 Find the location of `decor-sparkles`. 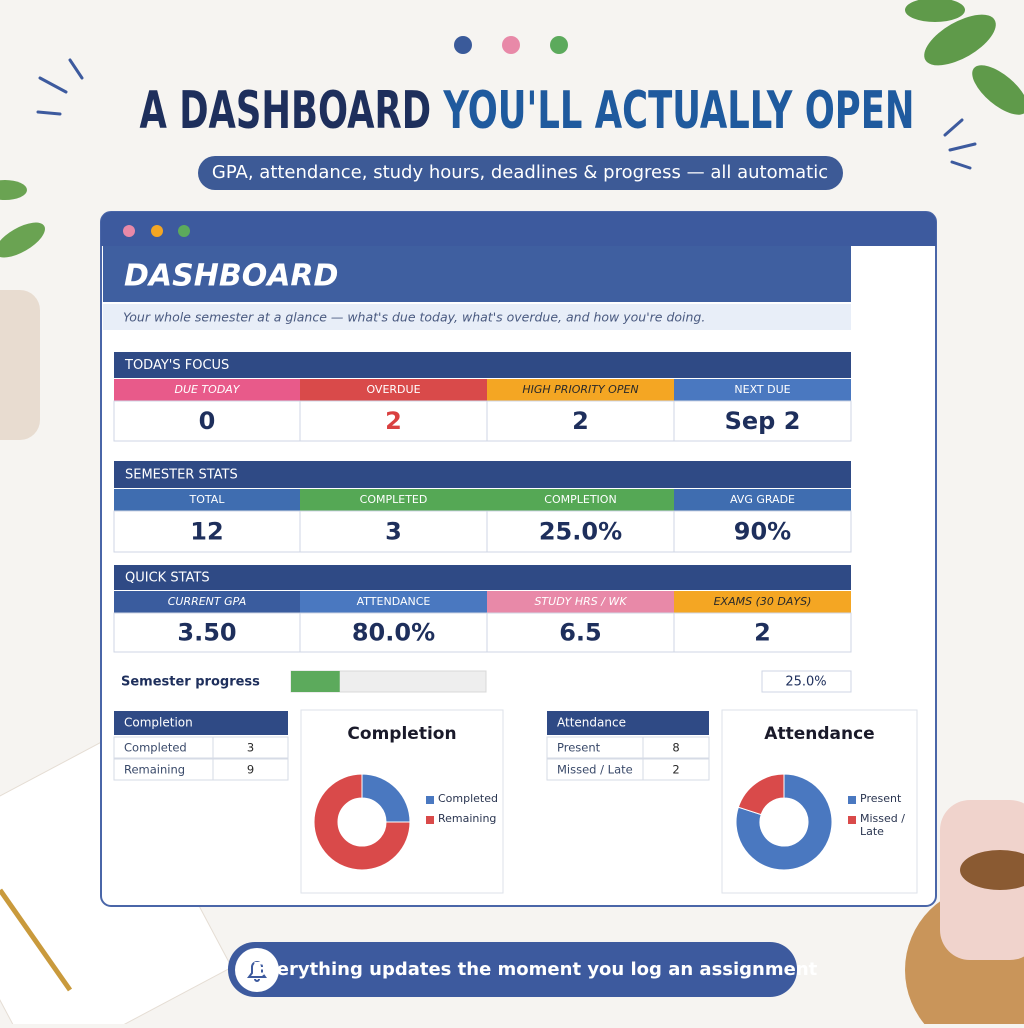

decor-sparkles is located at coordinates (506, 114).